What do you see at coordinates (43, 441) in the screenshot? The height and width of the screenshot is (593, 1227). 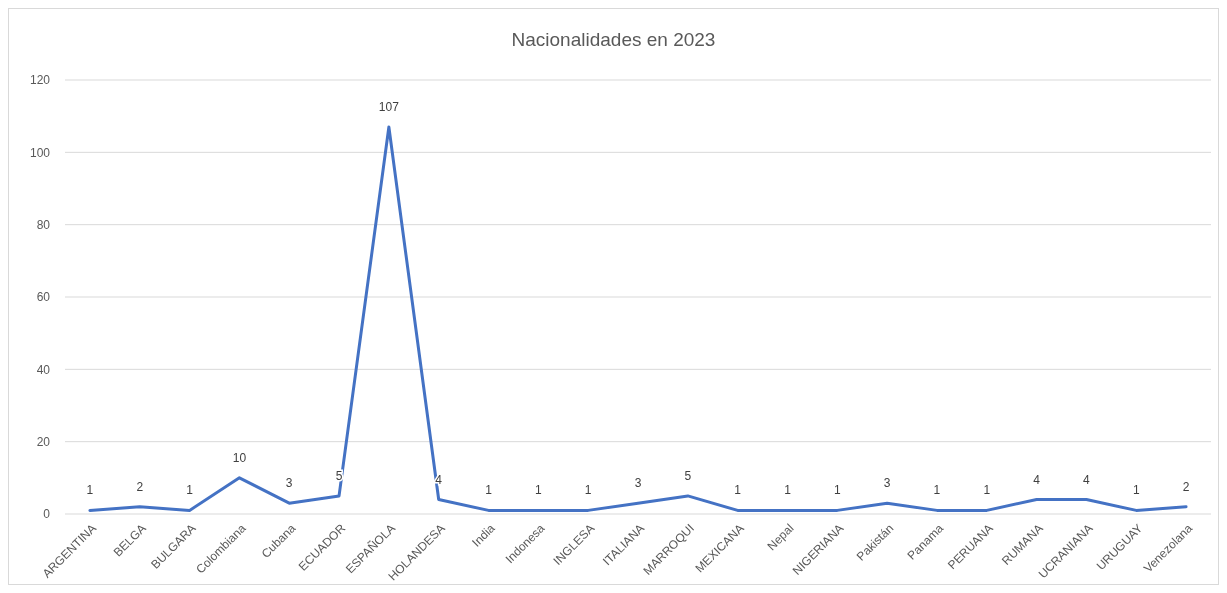 I see `y-tick-label: 20` at bounding box center [43, 441].